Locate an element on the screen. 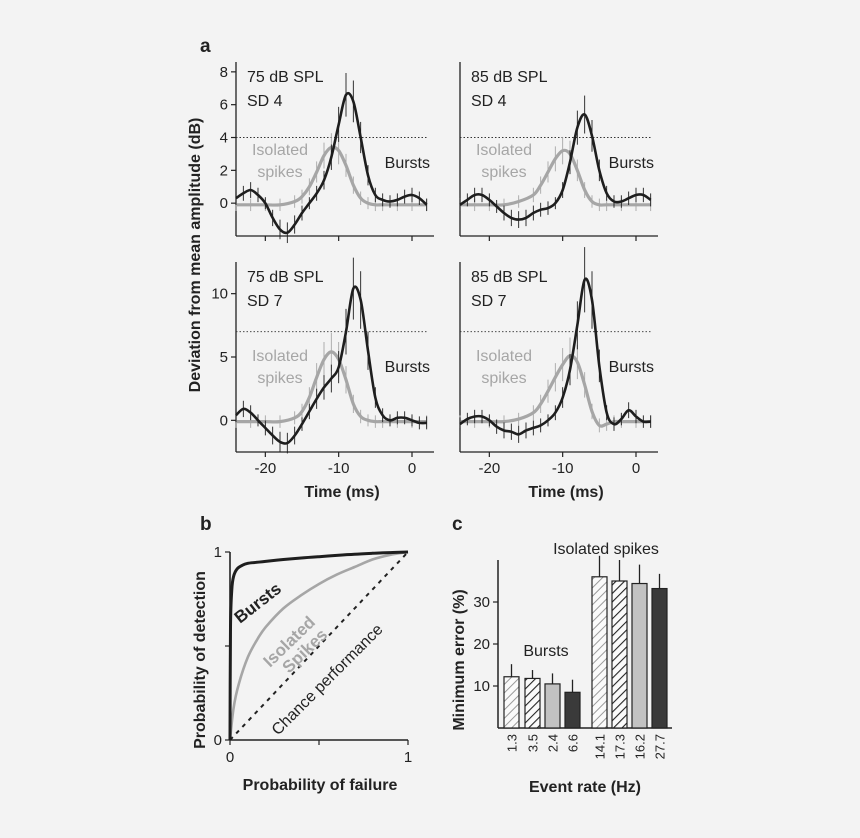  subplot-1: 0 2 4 6 8 75 dB SPL SD 4 Isolated spikes Bursts is located at coordinates (327, 153).